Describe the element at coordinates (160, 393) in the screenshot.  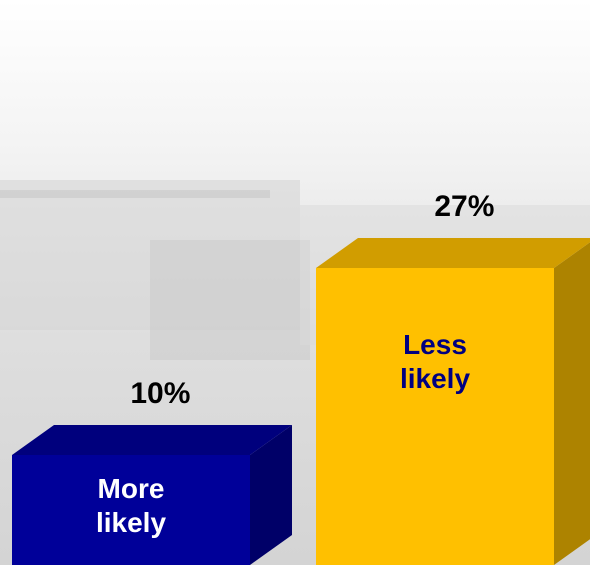
I see `value-label: 10%` at that location.